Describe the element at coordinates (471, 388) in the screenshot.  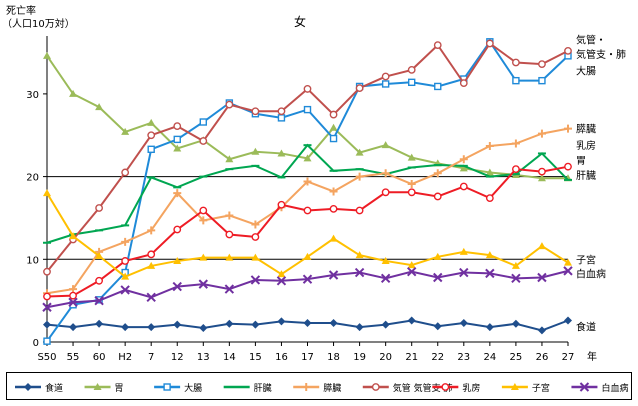
I see `legend-label: 乳房` at that location.